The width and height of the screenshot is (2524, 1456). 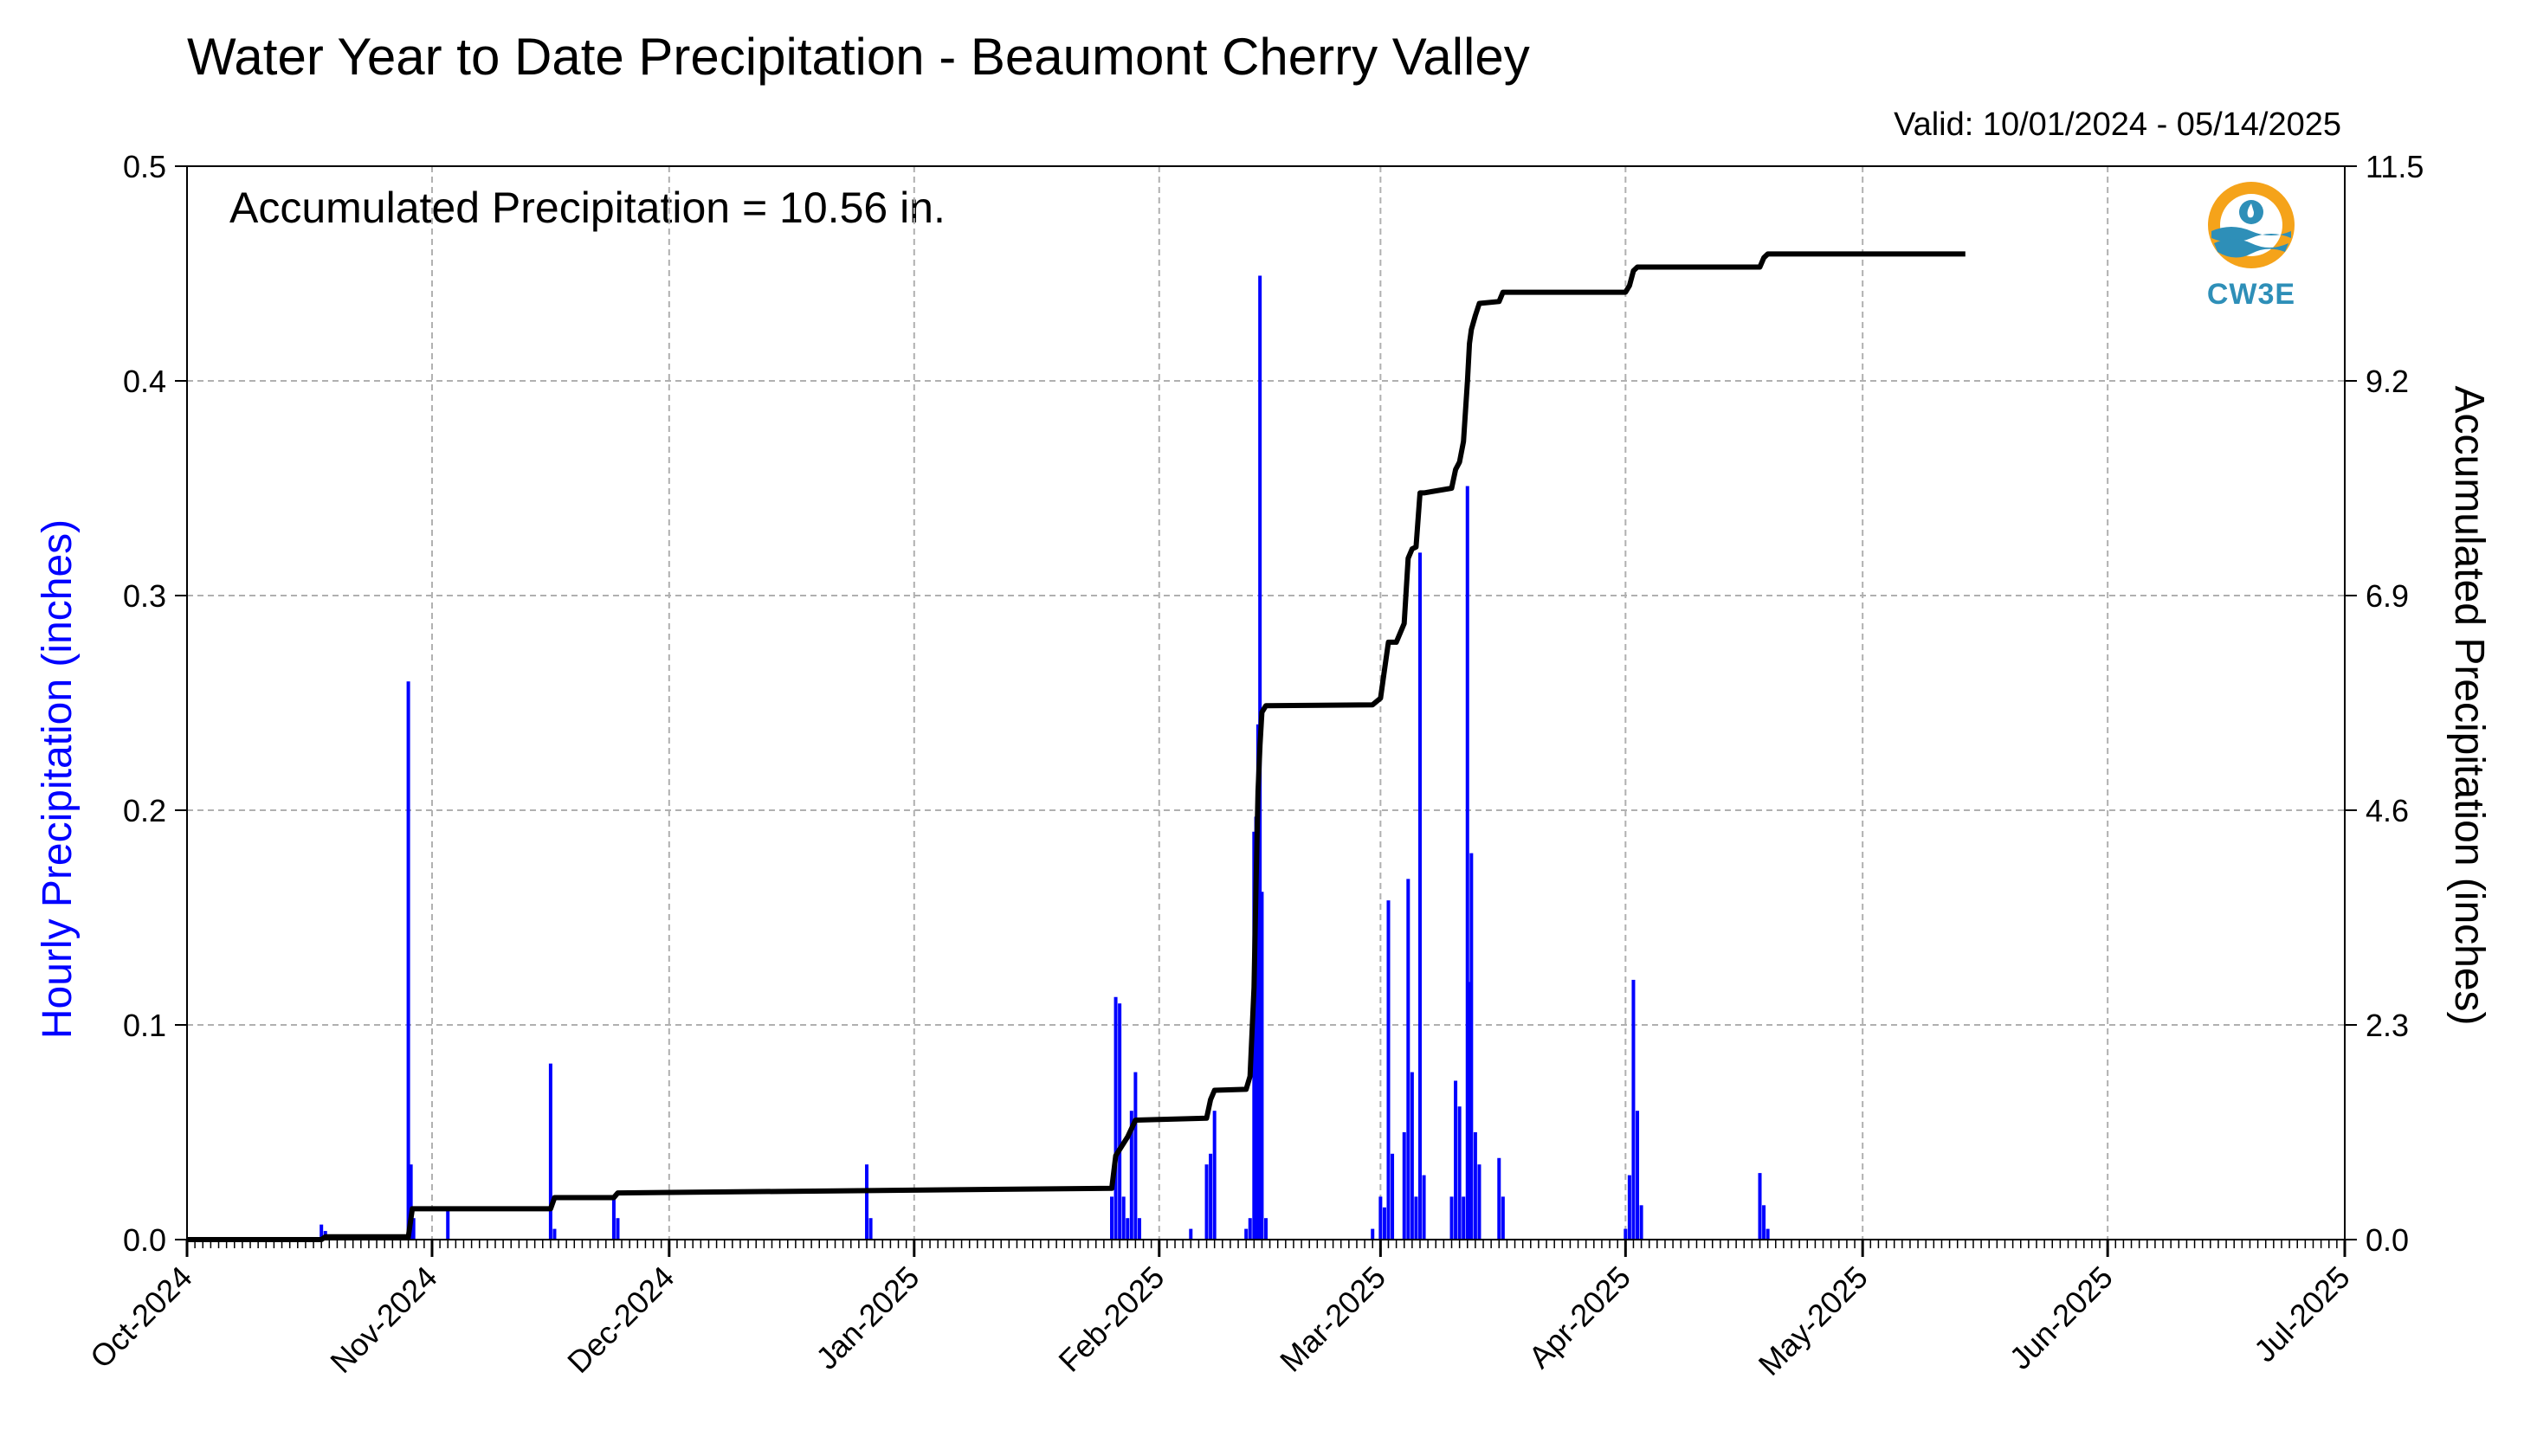 I want to click on x-tick-label: Feb-2025, so click(x=1111, y=1319).